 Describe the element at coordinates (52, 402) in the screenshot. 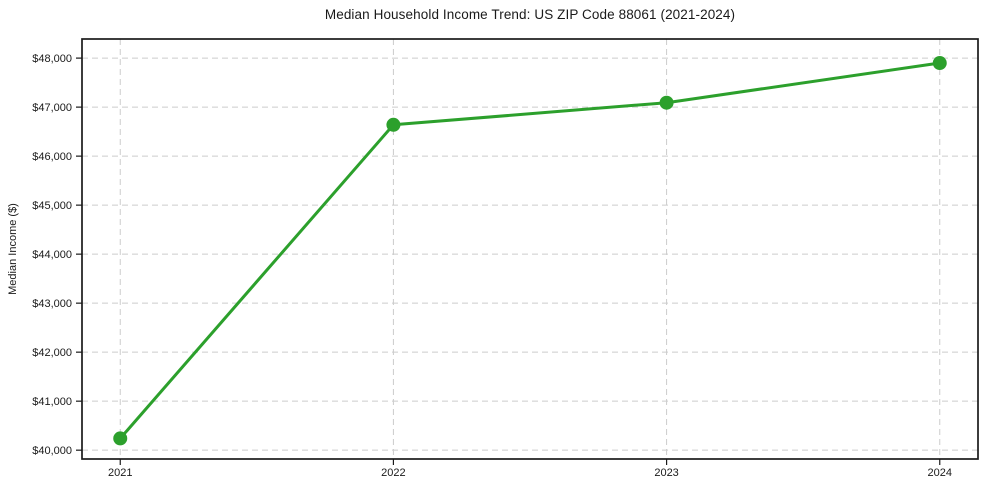

I see `y-tick-label: $41,000` at that location.